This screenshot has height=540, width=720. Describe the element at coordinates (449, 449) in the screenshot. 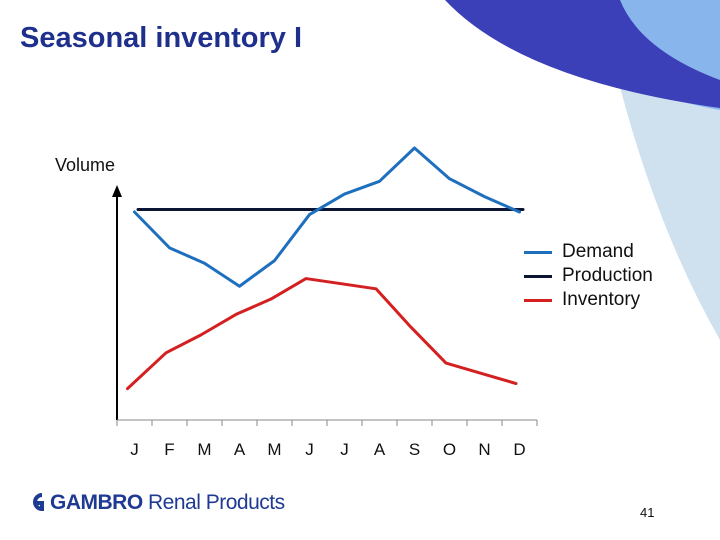

I see `x-tick-label: O` at that location.